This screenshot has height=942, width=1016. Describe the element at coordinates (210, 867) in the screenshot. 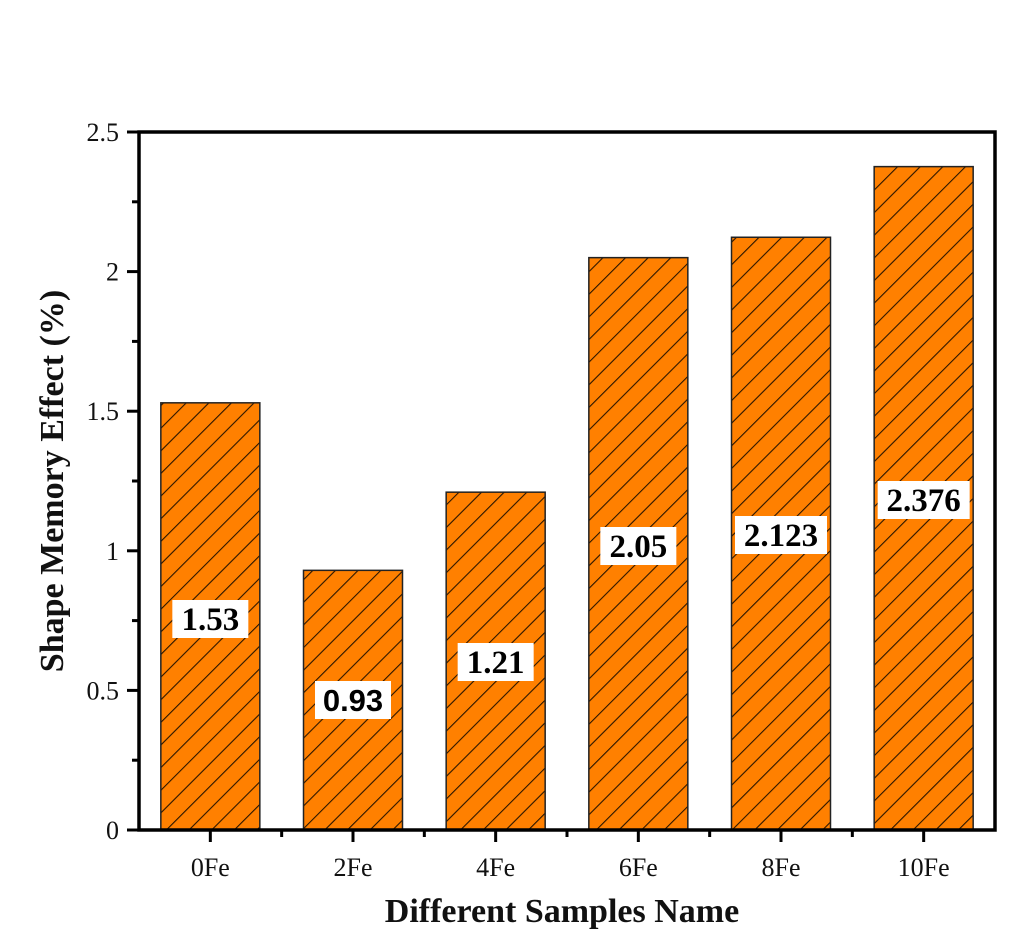

I see `x-tick-label: 0Fe` at that location.